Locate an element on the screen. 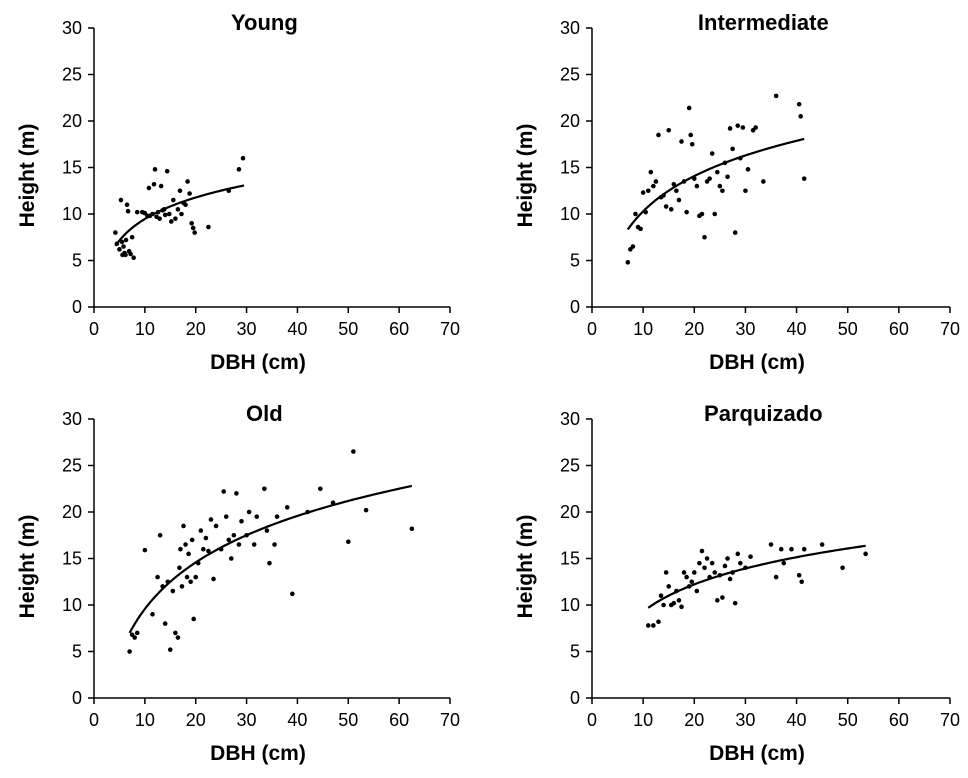  fit-curve is located at coordinates (179, 215).